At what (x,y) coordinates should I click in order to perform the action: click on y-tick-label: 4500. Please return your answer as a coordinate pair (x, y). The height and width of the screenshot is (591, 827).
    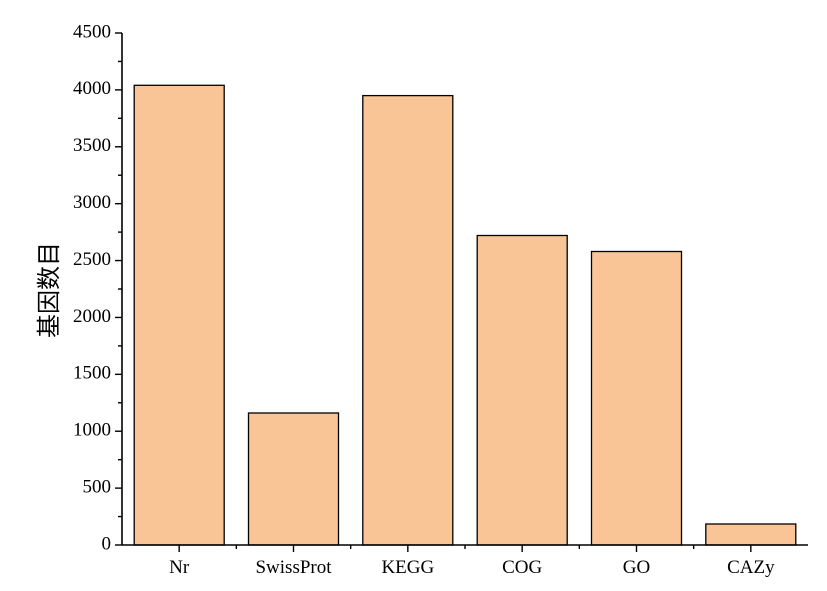
    Looking at the image, I should click on (92, 31).